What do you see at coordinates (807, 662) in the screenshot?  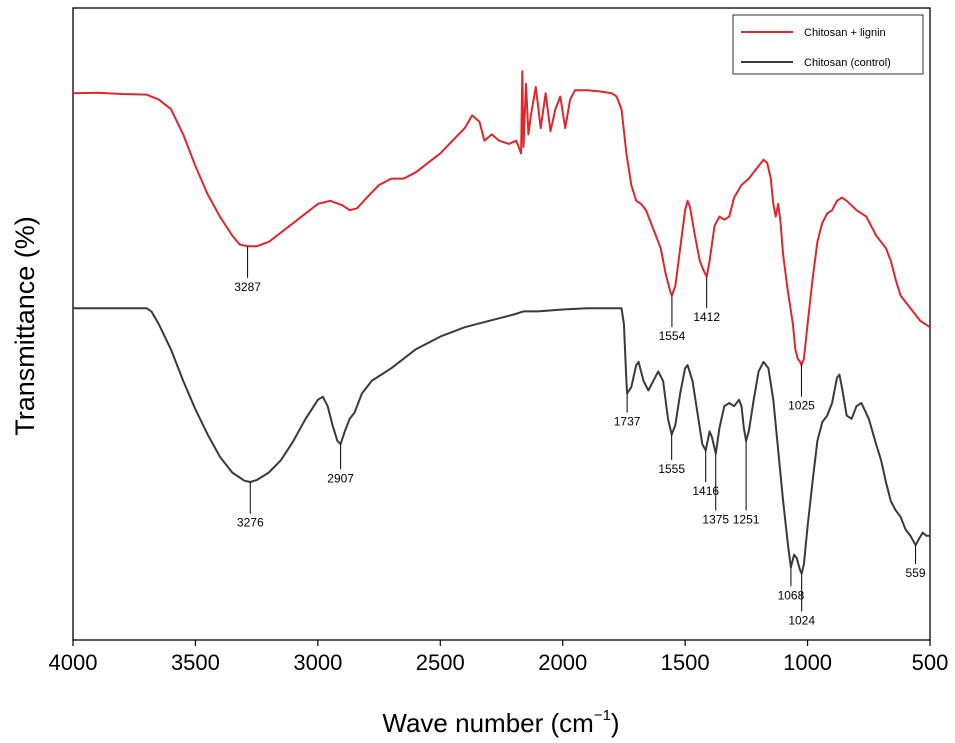 I see `x-tick-label-1000: 1000` at bounding box center [807, 662].